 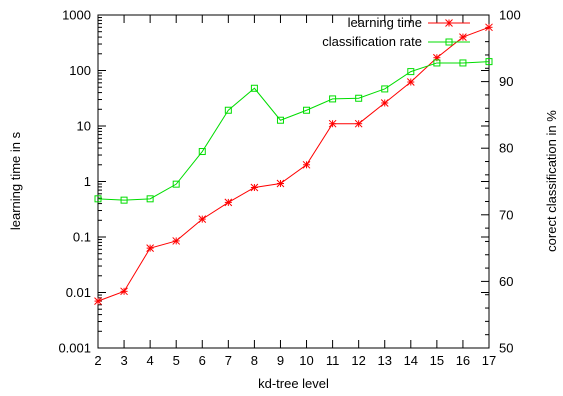 What do you see at coordinates (506, 81) in the screenshot?
I see `right-tick-label: 90` at bounding box center [506, 81].